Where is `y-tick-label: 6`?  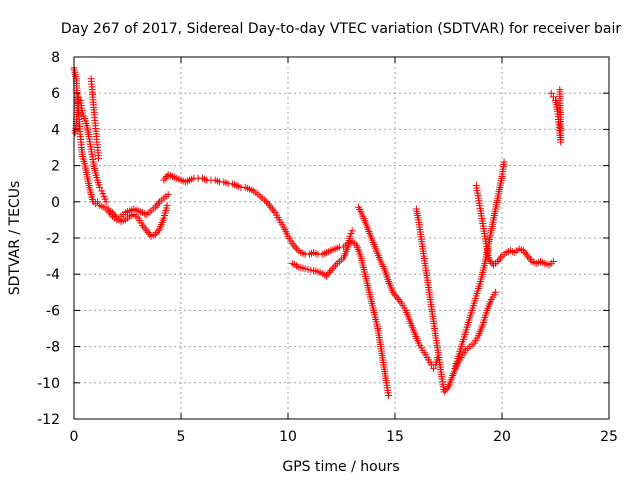
y-tick-label: 6 is located at coordinates (55, 94).